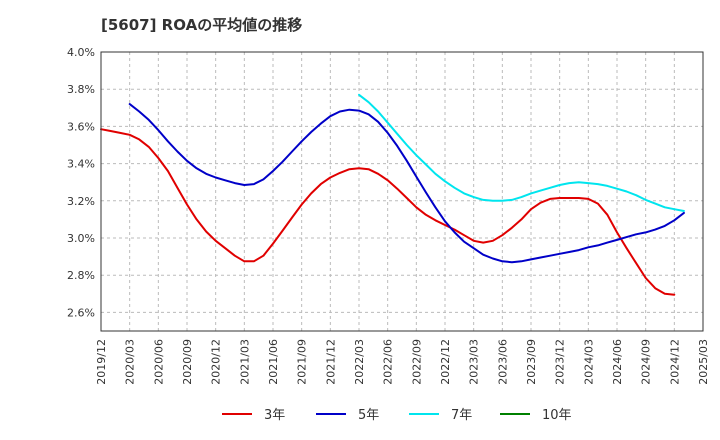 The width and height of the screenshot is (720, 440). I want to click on y-tick-label: 4.0%, so click(81, 52).